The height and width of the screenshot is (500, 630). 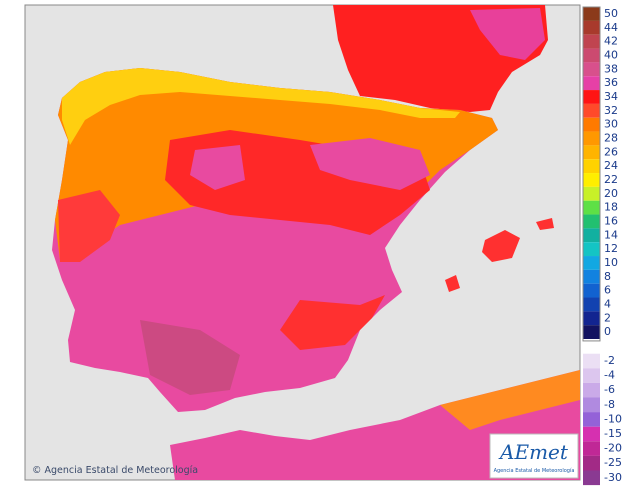 What do you see at coordinates (332, 322) in the screenshot?
I see `southeast-red` at bounding box center [332, 322].